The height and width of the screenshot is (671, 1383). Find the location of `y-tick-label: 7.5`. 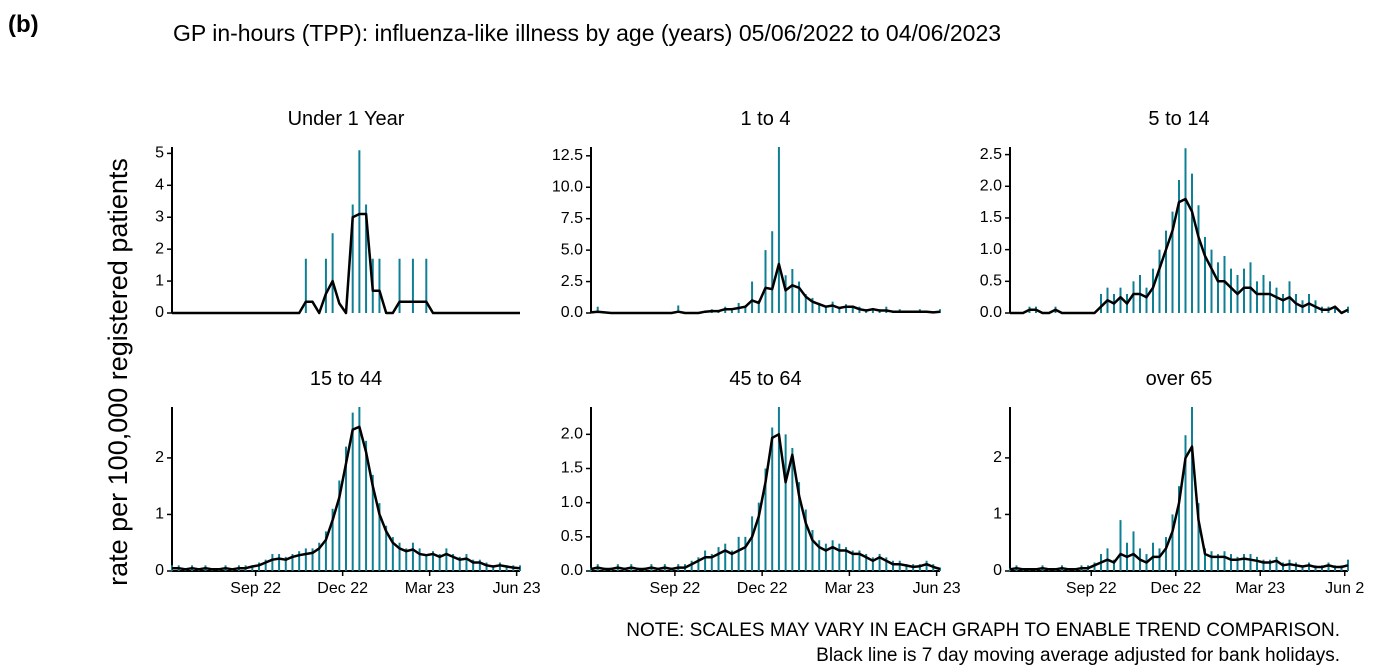

y-tick-label: 7.5 is located at coordinates (572, 218).